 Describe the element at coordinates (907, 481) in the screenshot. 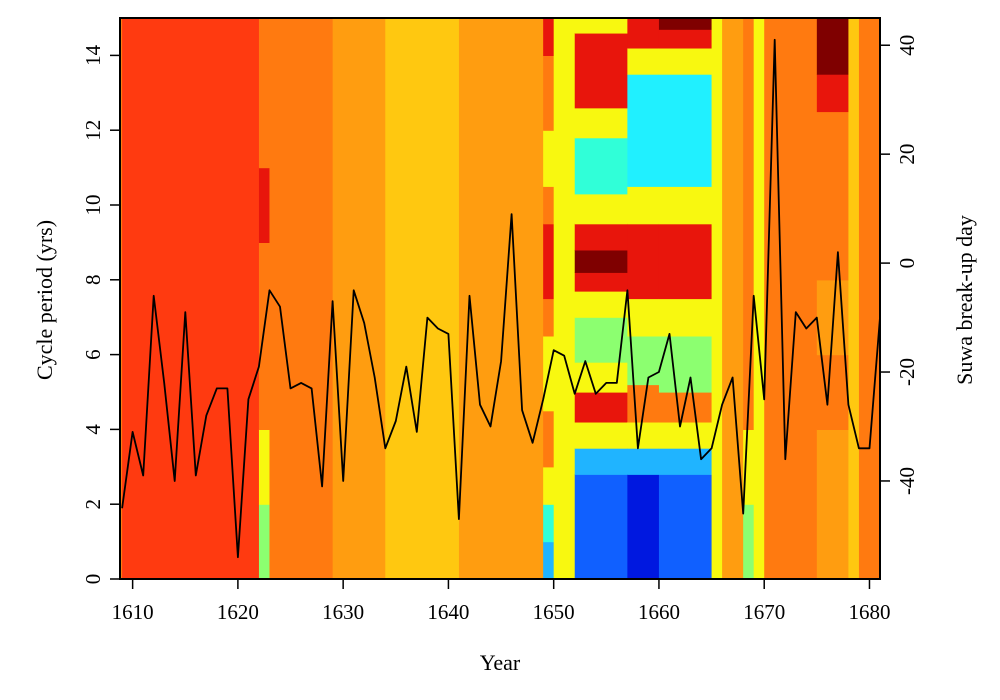

I see `y-tick-label-right: -40` at that location.